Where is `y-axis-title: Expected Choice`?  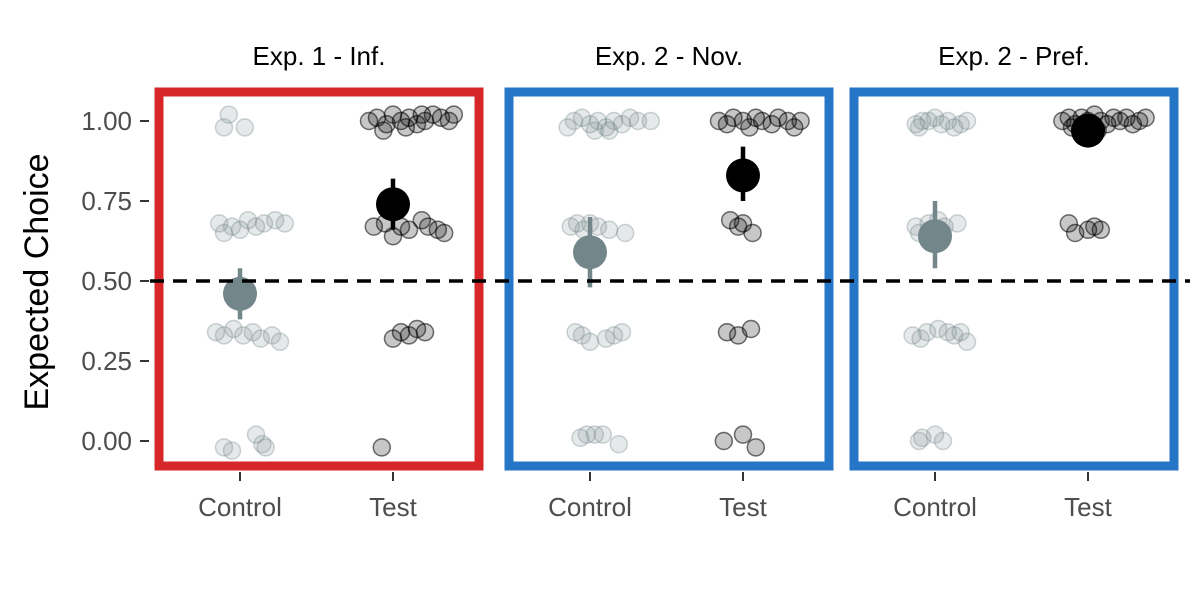
y-axis-title: Expected Choice is located at coordinates (37, 281).